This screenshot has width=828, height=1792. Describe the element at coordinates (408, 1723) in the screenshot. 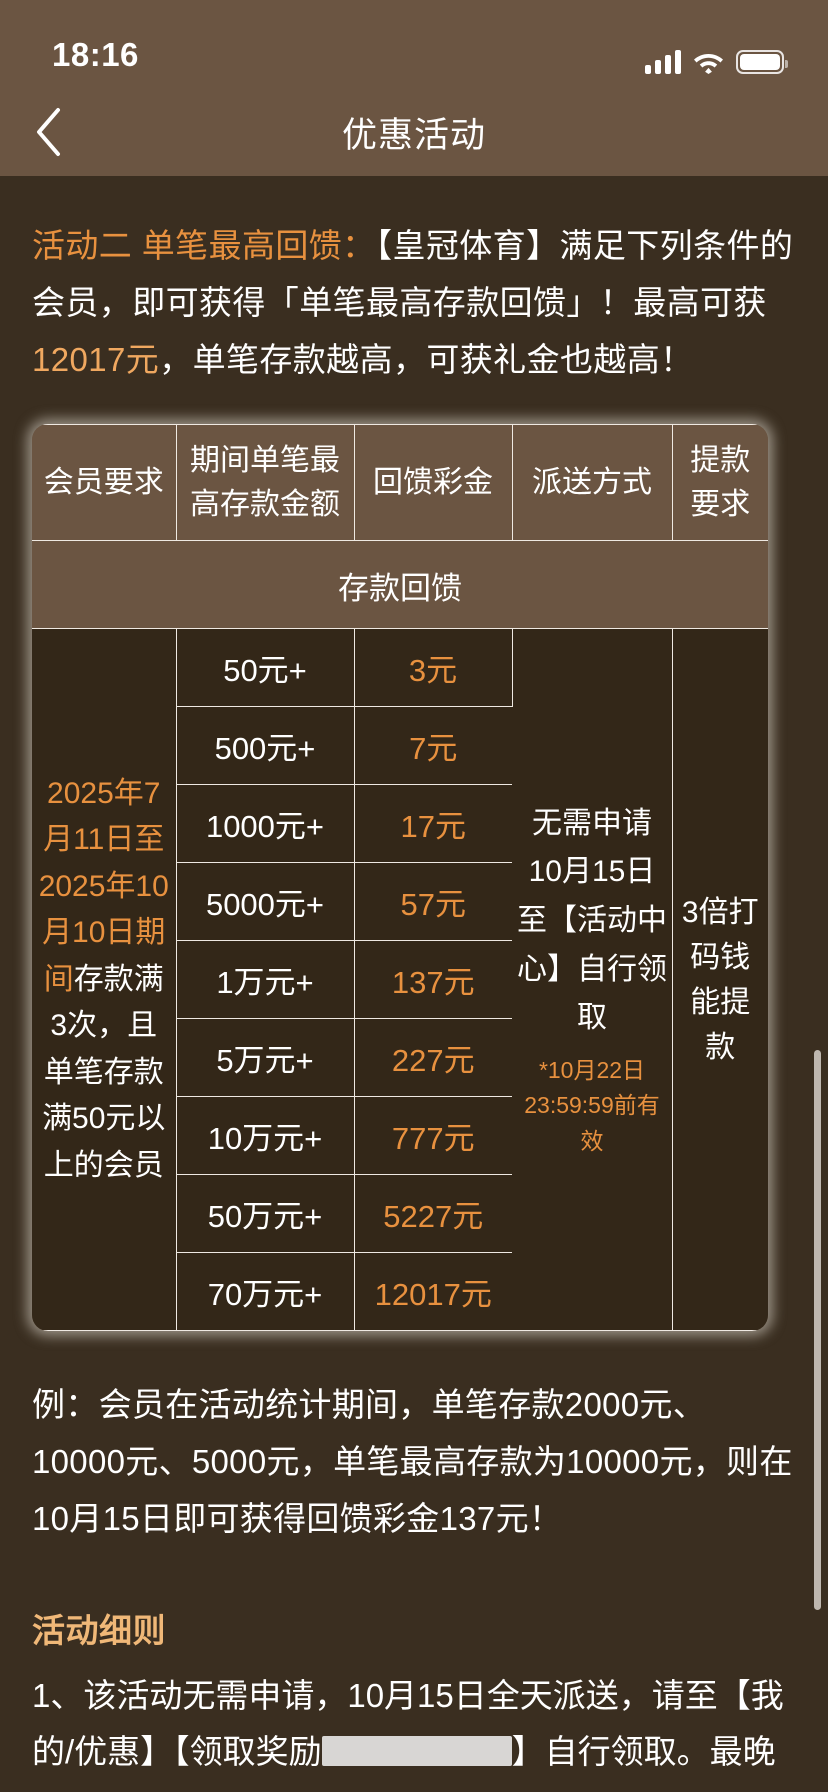

I see `rules-line-1a: 1、该活动无需申请，10月15日全天派送，请至【我的/优惠】【领取奖励` at that location.